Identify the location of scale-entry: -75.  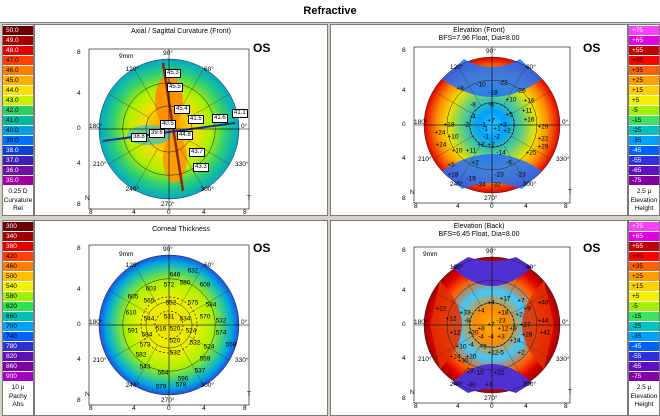
(644, 180).